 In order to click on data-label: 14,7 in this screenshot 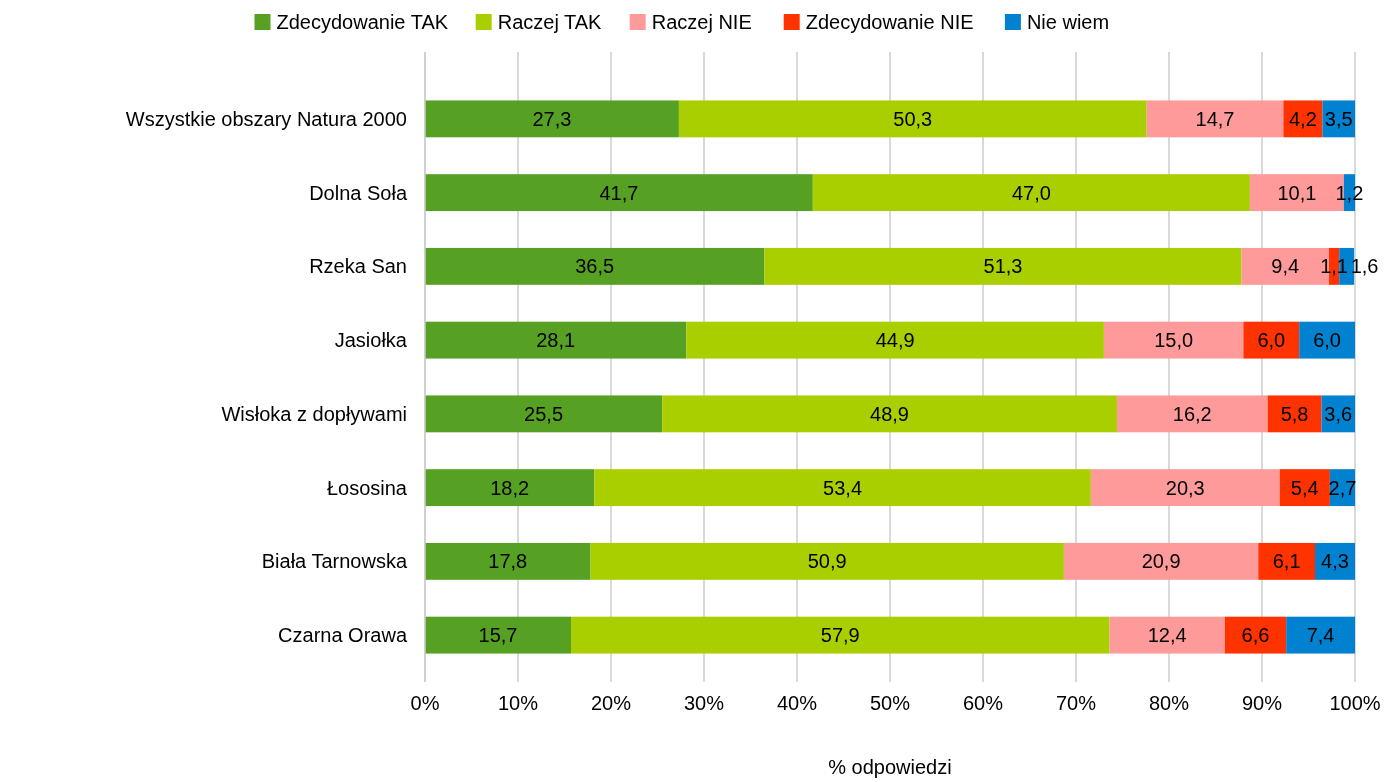, I will do `click(1215, 118)`.